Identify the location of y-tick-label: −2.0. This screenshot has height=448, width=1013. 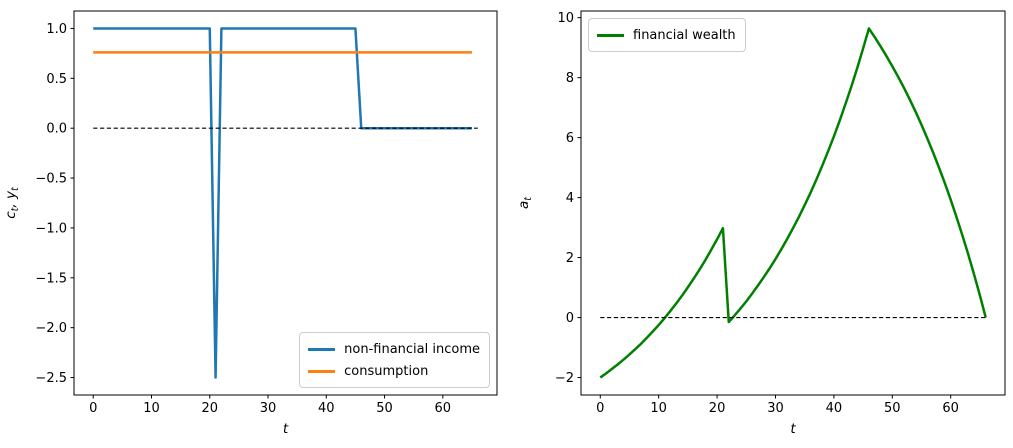
(51, 328).